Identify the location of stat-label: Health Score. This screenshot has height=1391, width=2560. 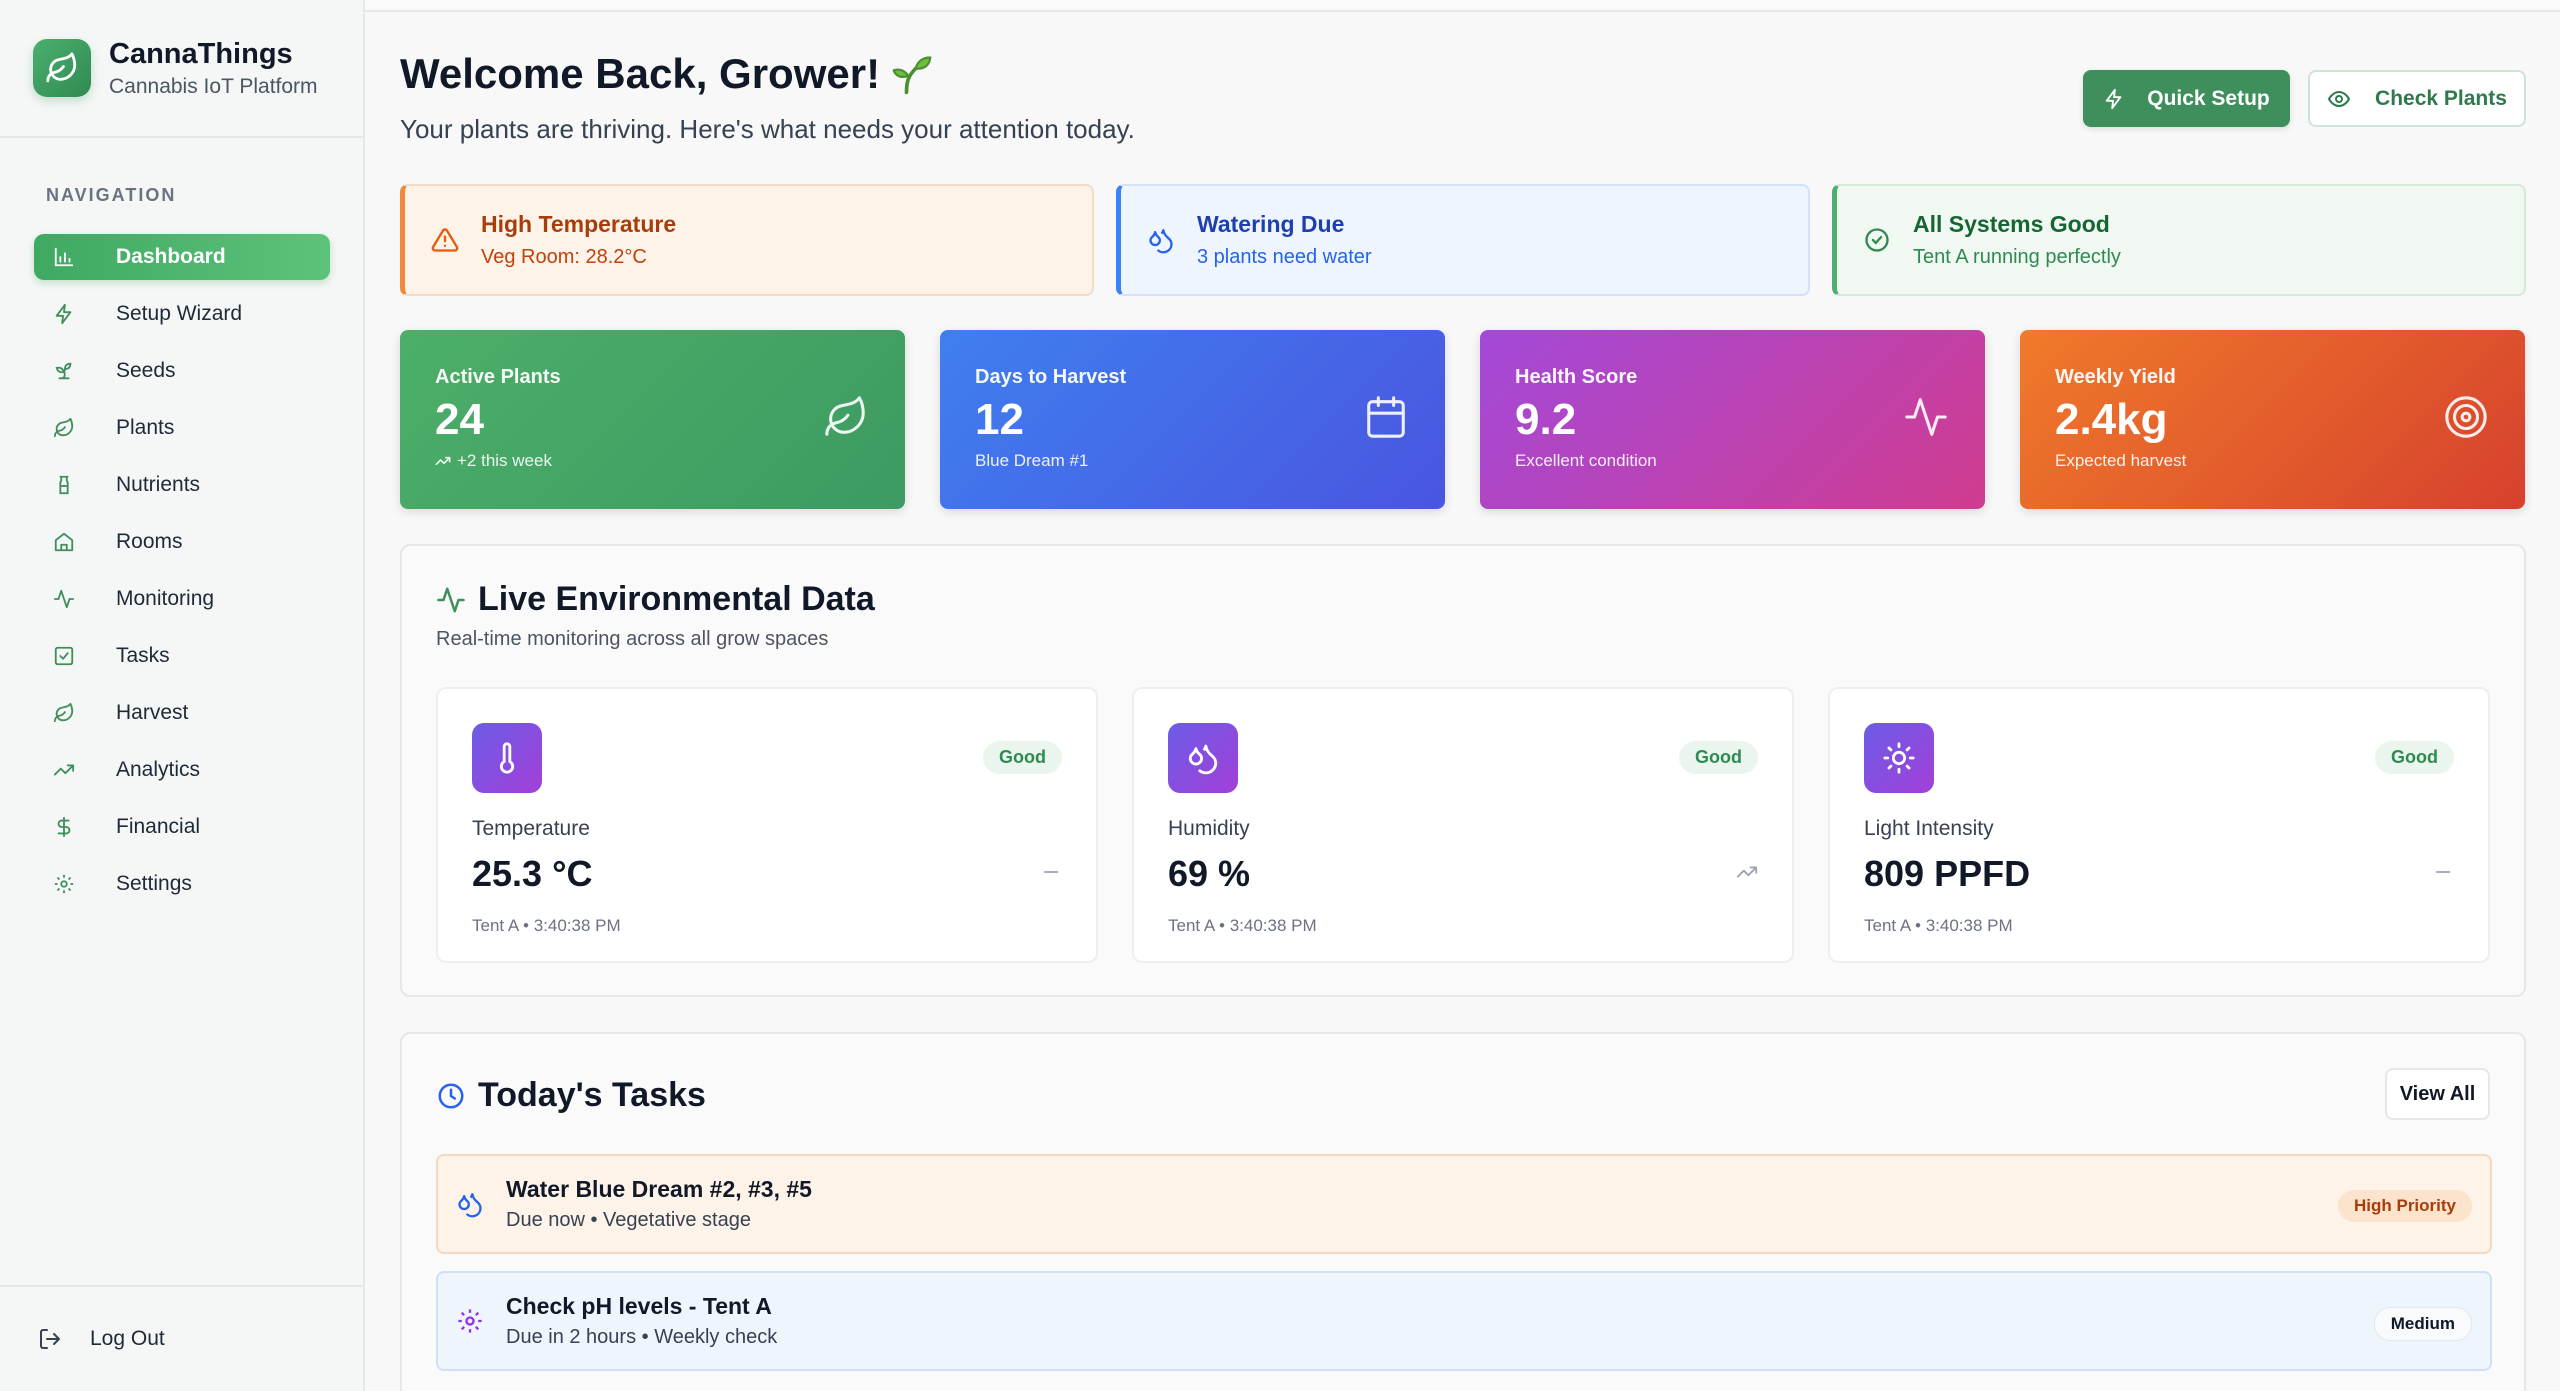
(1576, 377).